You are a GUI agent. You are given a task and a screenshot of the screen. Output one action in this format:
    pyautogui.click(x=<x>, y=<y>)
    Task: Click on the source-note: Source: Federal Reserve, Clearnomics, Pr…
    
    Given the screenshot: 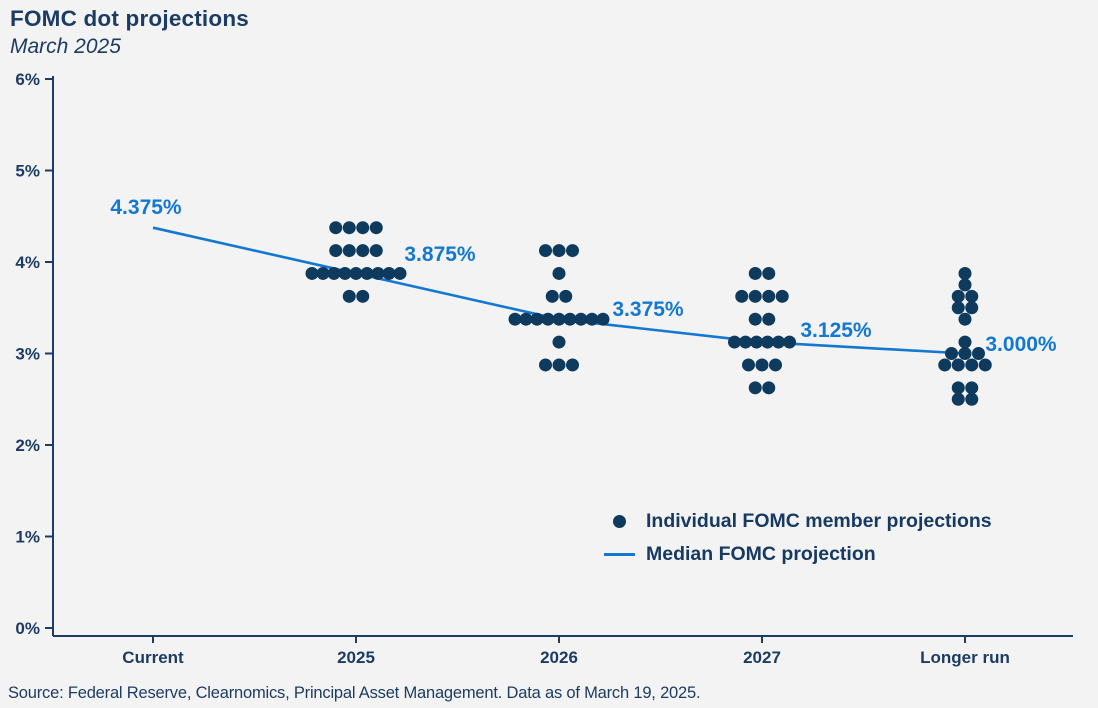 What is the action you would take?
    pyautogui.click(x=354, y=693)
    